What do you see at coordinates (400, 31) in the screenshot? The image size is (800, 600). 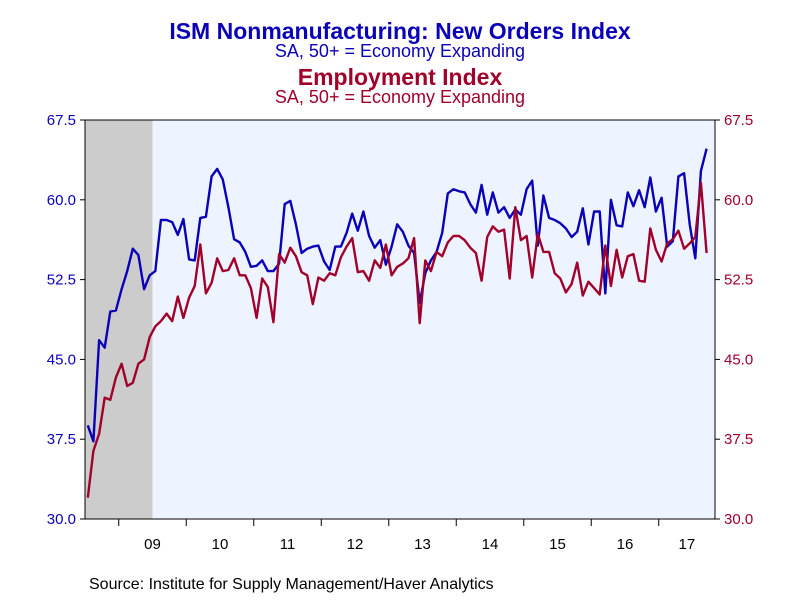 I see `chart-title: ISM Nonmanufacturing: New Orders Index` at bounding box center [400, 31].